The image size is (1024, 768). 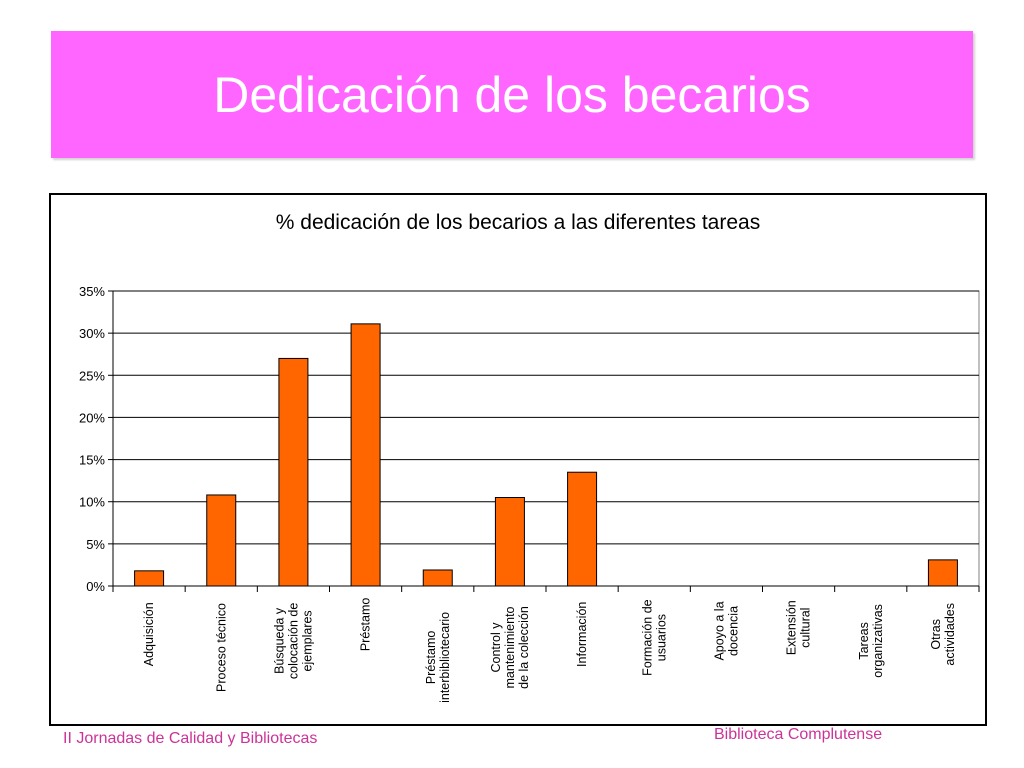 What do you see at coordinates (496, 647) in the screenshot?
I see `x-tick-label-line: Control y` at bounding box center [496, 647].